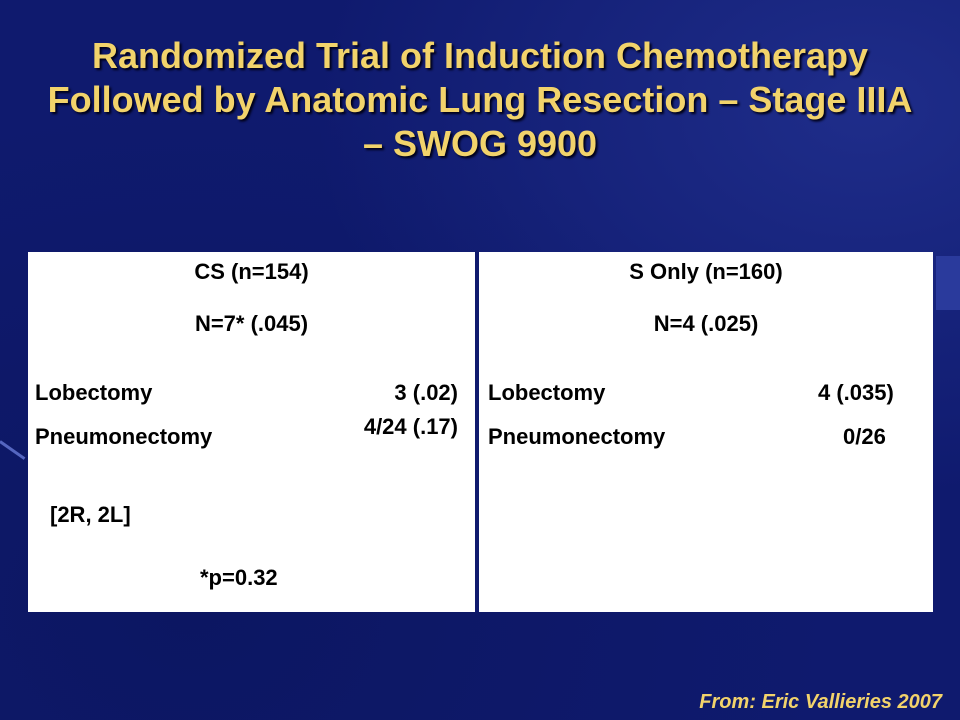 Image resolution: width=960 pixels, height=720 pixels. Describe the element at coordinates (251, 323) in the screenshot. I see `cs-count: N=7* (.045)` at that location.